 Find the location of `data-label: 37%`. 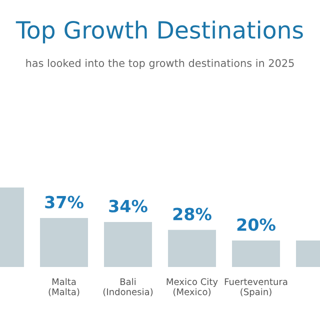

data-label: 37% is located at coordinates (64, 202).